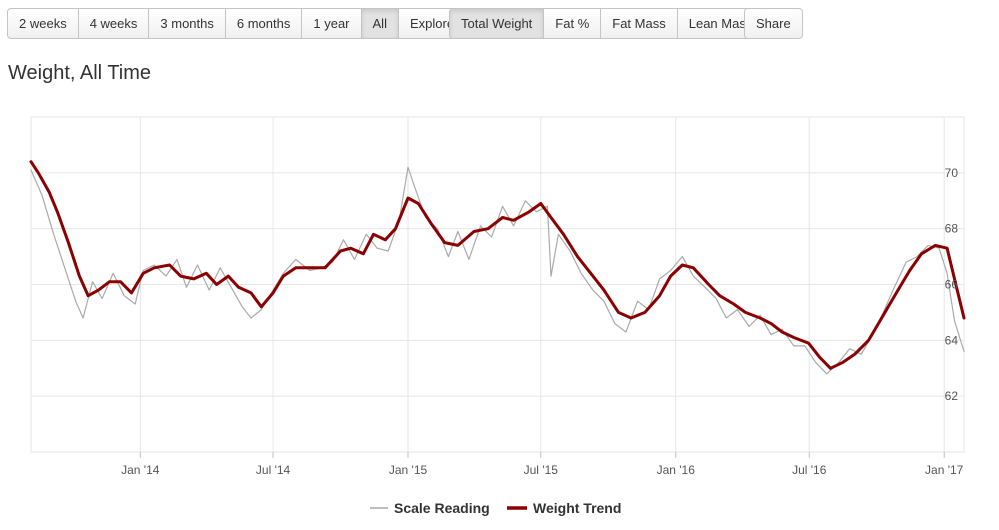  I want to click on fat-mass-button: Fat Mass, so click(639, 23).